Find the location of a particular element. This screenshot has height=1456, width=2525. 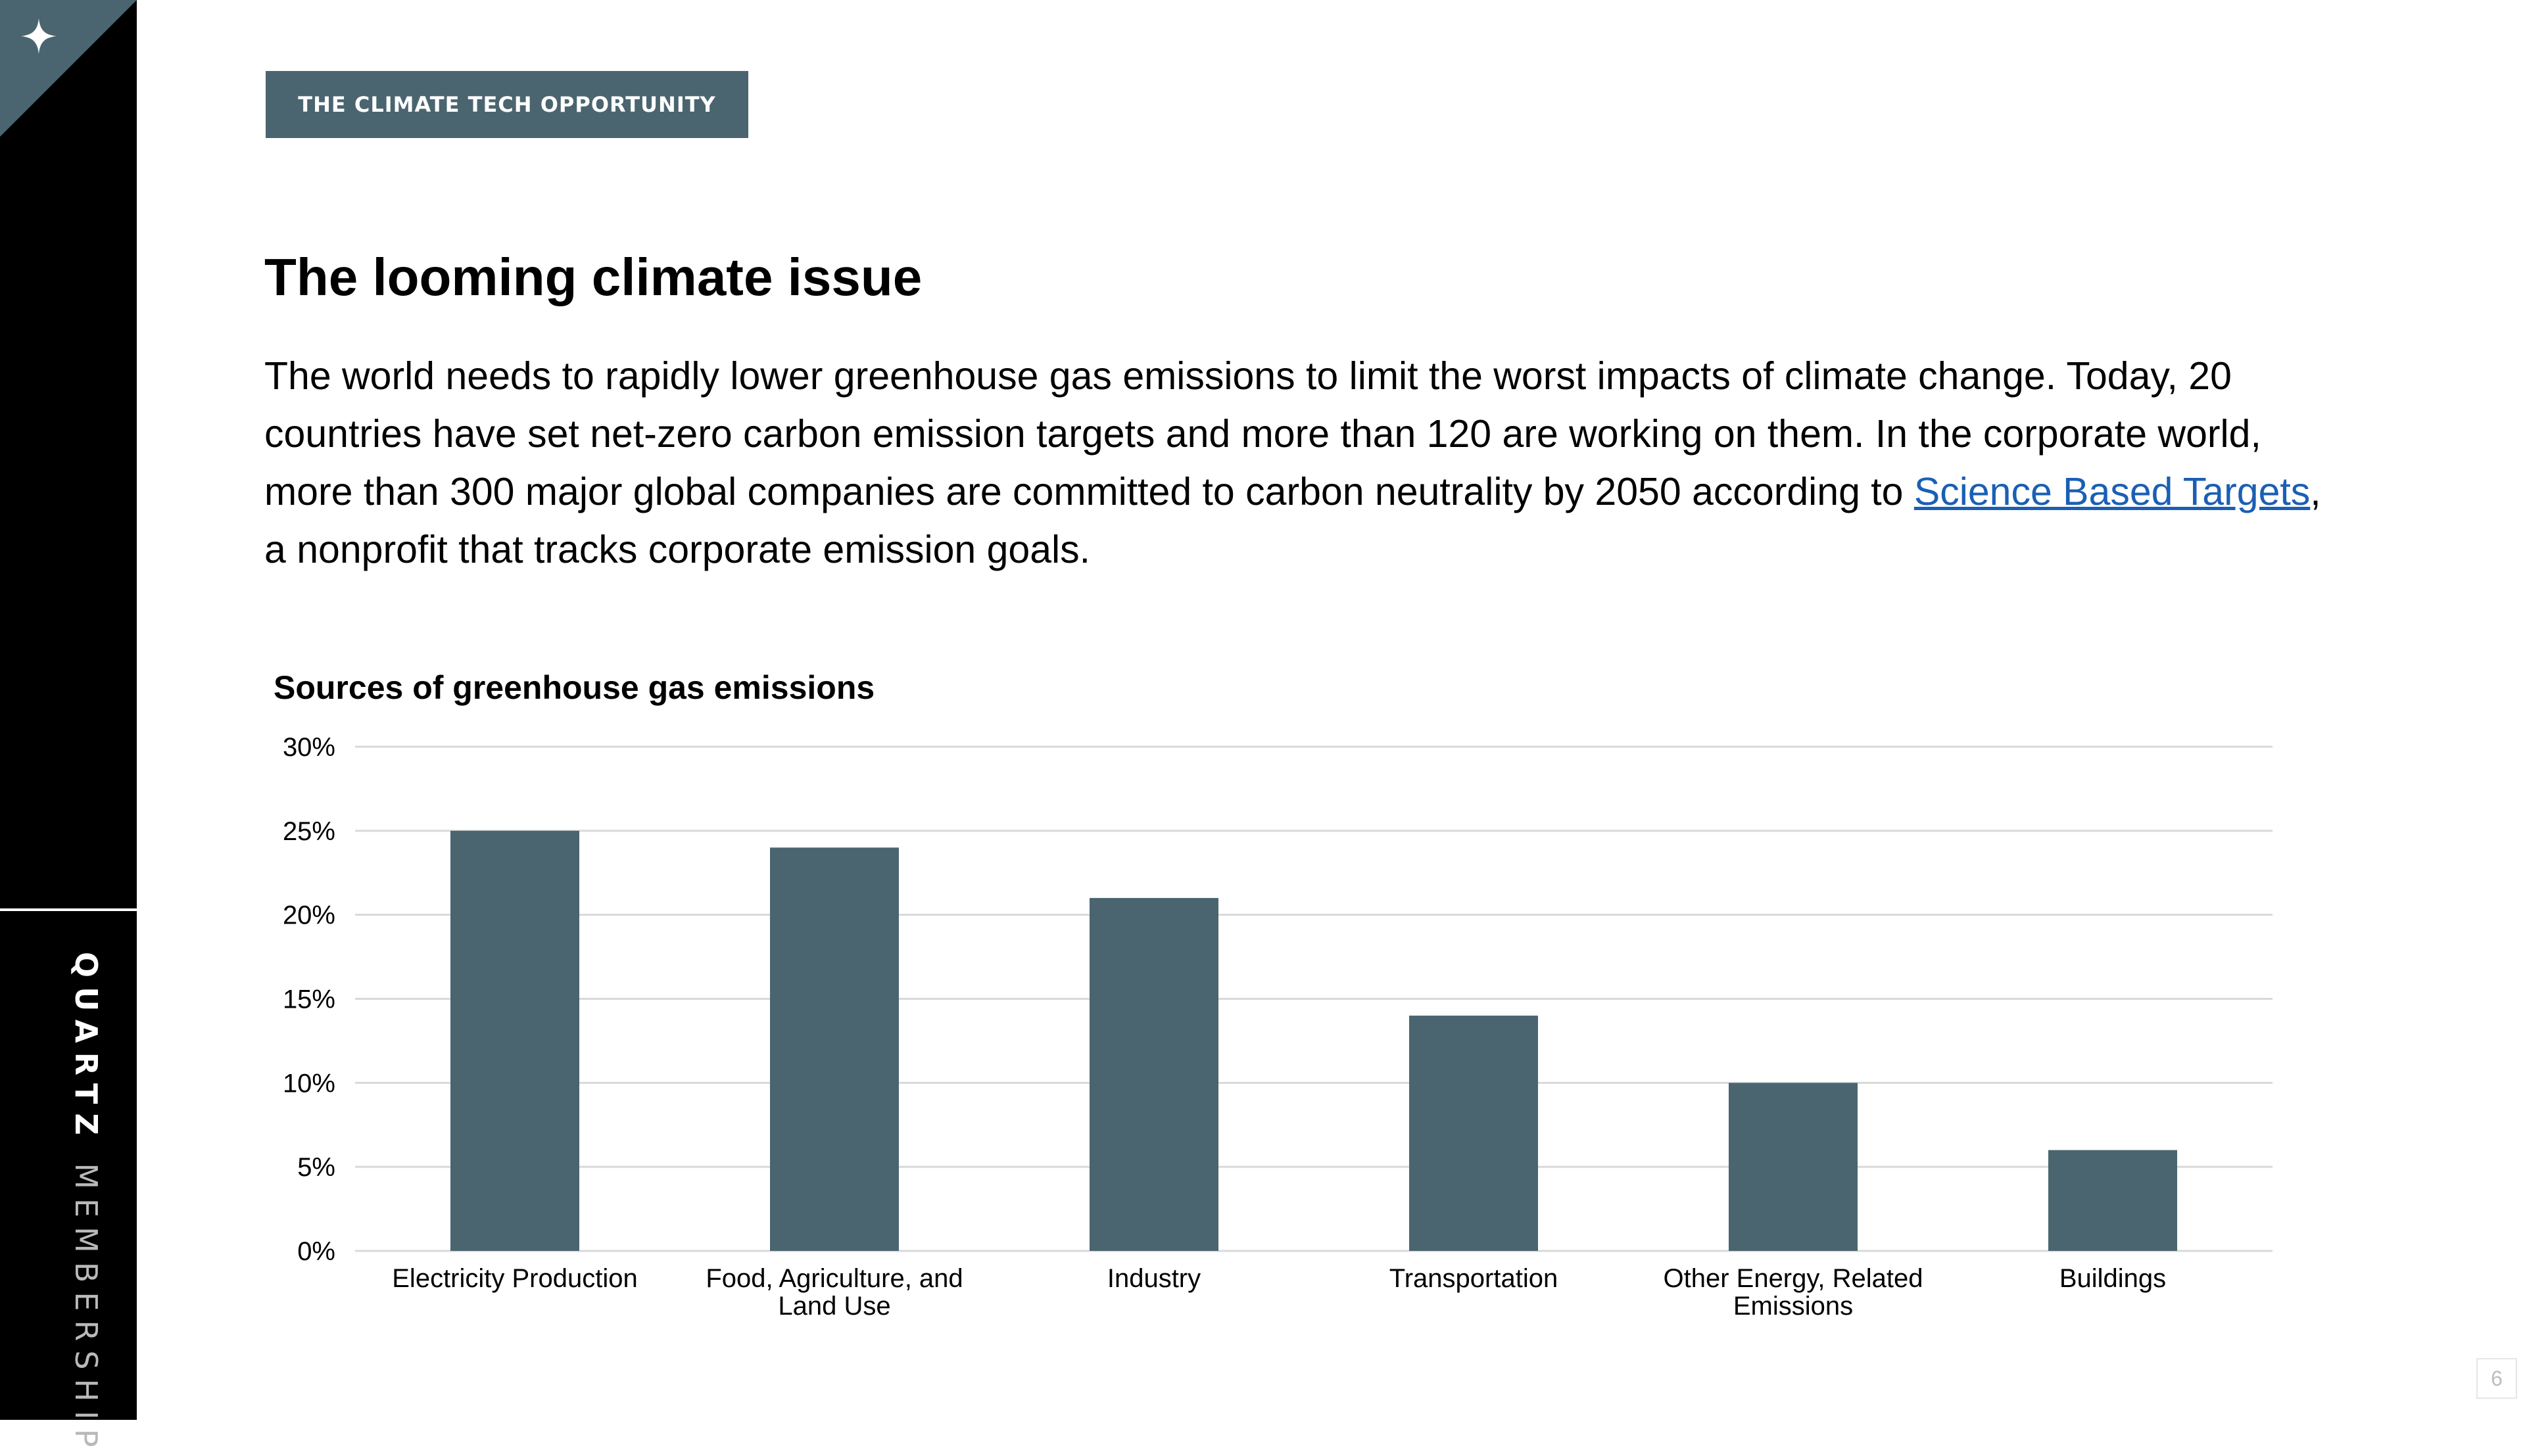

x-category-label: Other Energy, Related Emissions is located at coordinates (1793, 1292).